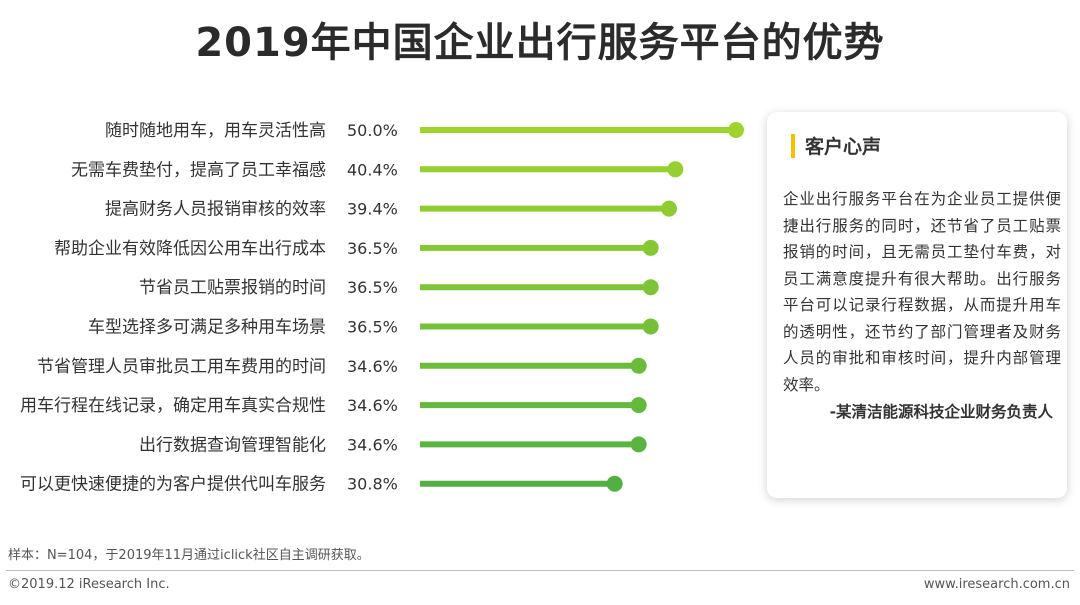 The height and width of the screenshot is (605, 1080). Describe the element at coordinates (232, 288) in the screenshot. I see `category-label: 节省员工贴票报销的时间` at that location.